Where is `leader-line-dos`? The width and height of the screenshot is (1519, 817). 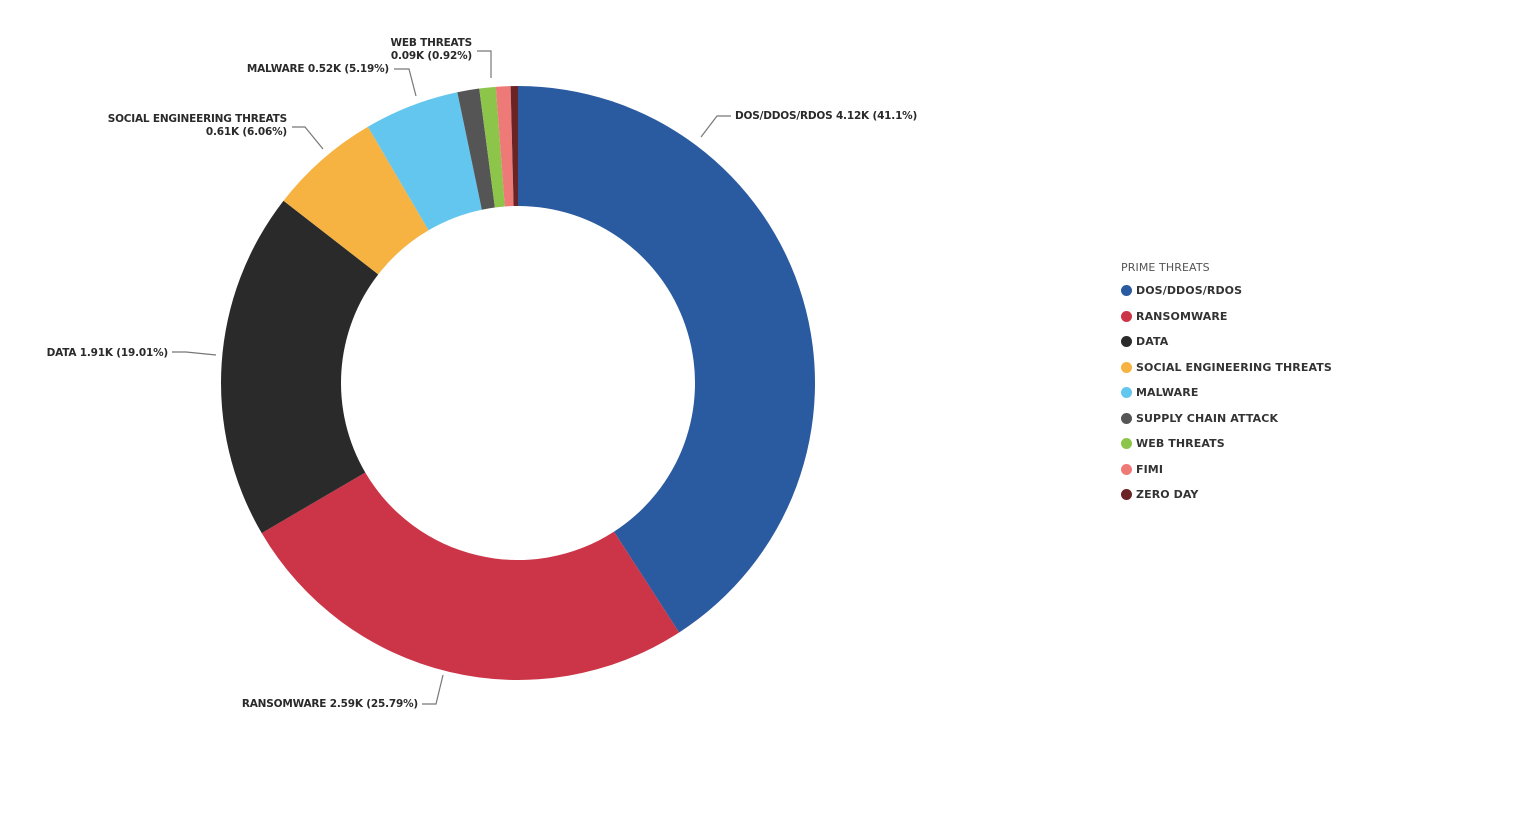 leader-line-dos is located at coordinates (715, 126).